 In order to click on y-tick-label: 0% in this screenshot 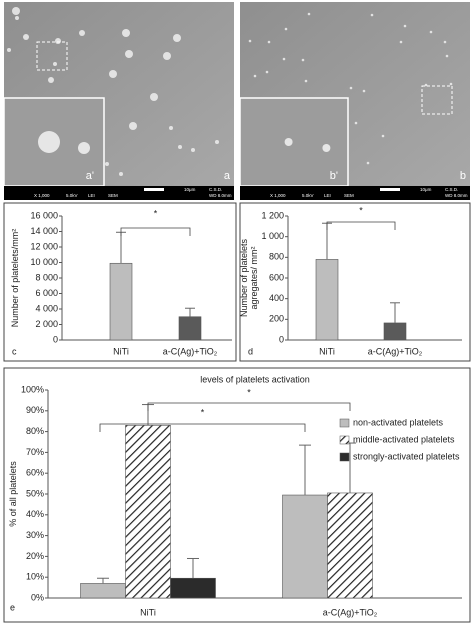, I will do `click(37, 597)`.